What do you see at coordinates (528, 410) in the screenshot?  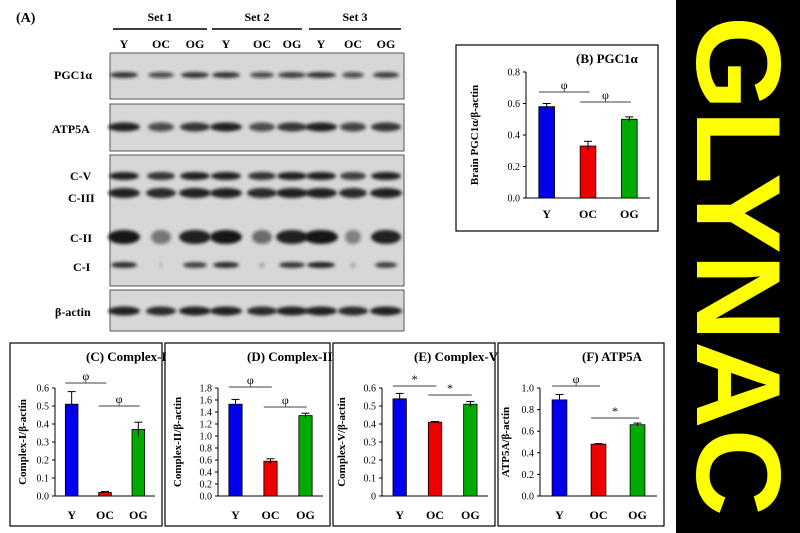 I see `y-tick-label: 0.8` at bounding box center [528, 410].